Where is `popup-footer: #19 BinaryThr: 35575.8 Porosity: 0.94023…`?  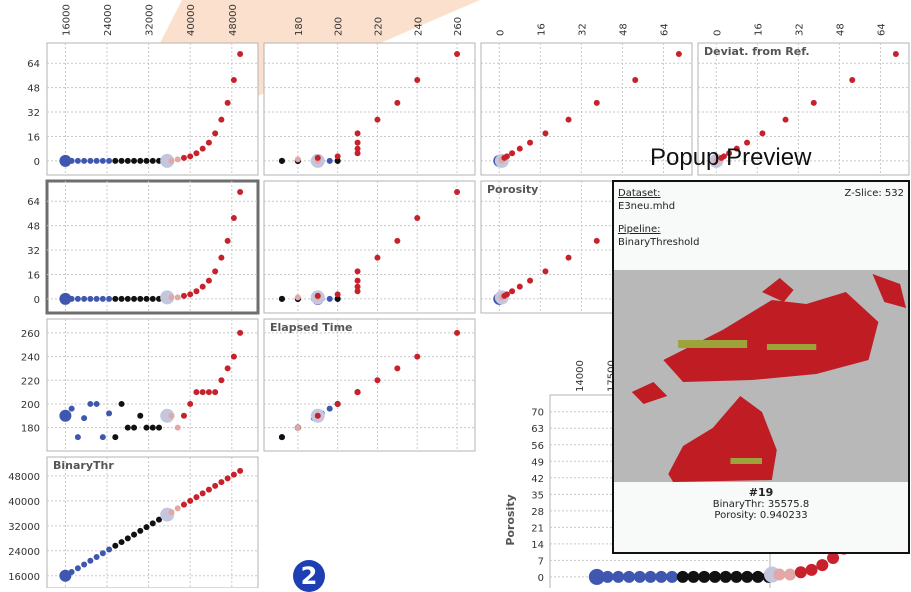
popup-footer: #19 BinaryThr: 35575.8 Porosity: 0.94023… is located at coordinates (761, 517).